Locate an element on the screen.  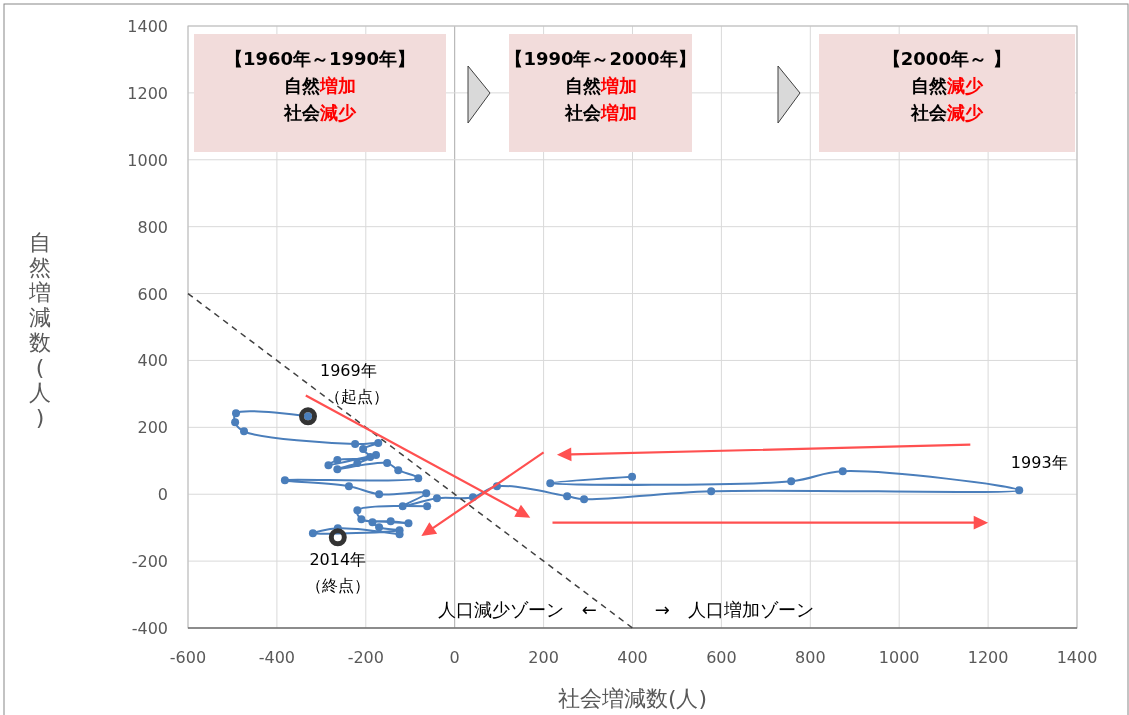
y-axis-title: 自然増減数(人) is located at coordinates (39, 330).